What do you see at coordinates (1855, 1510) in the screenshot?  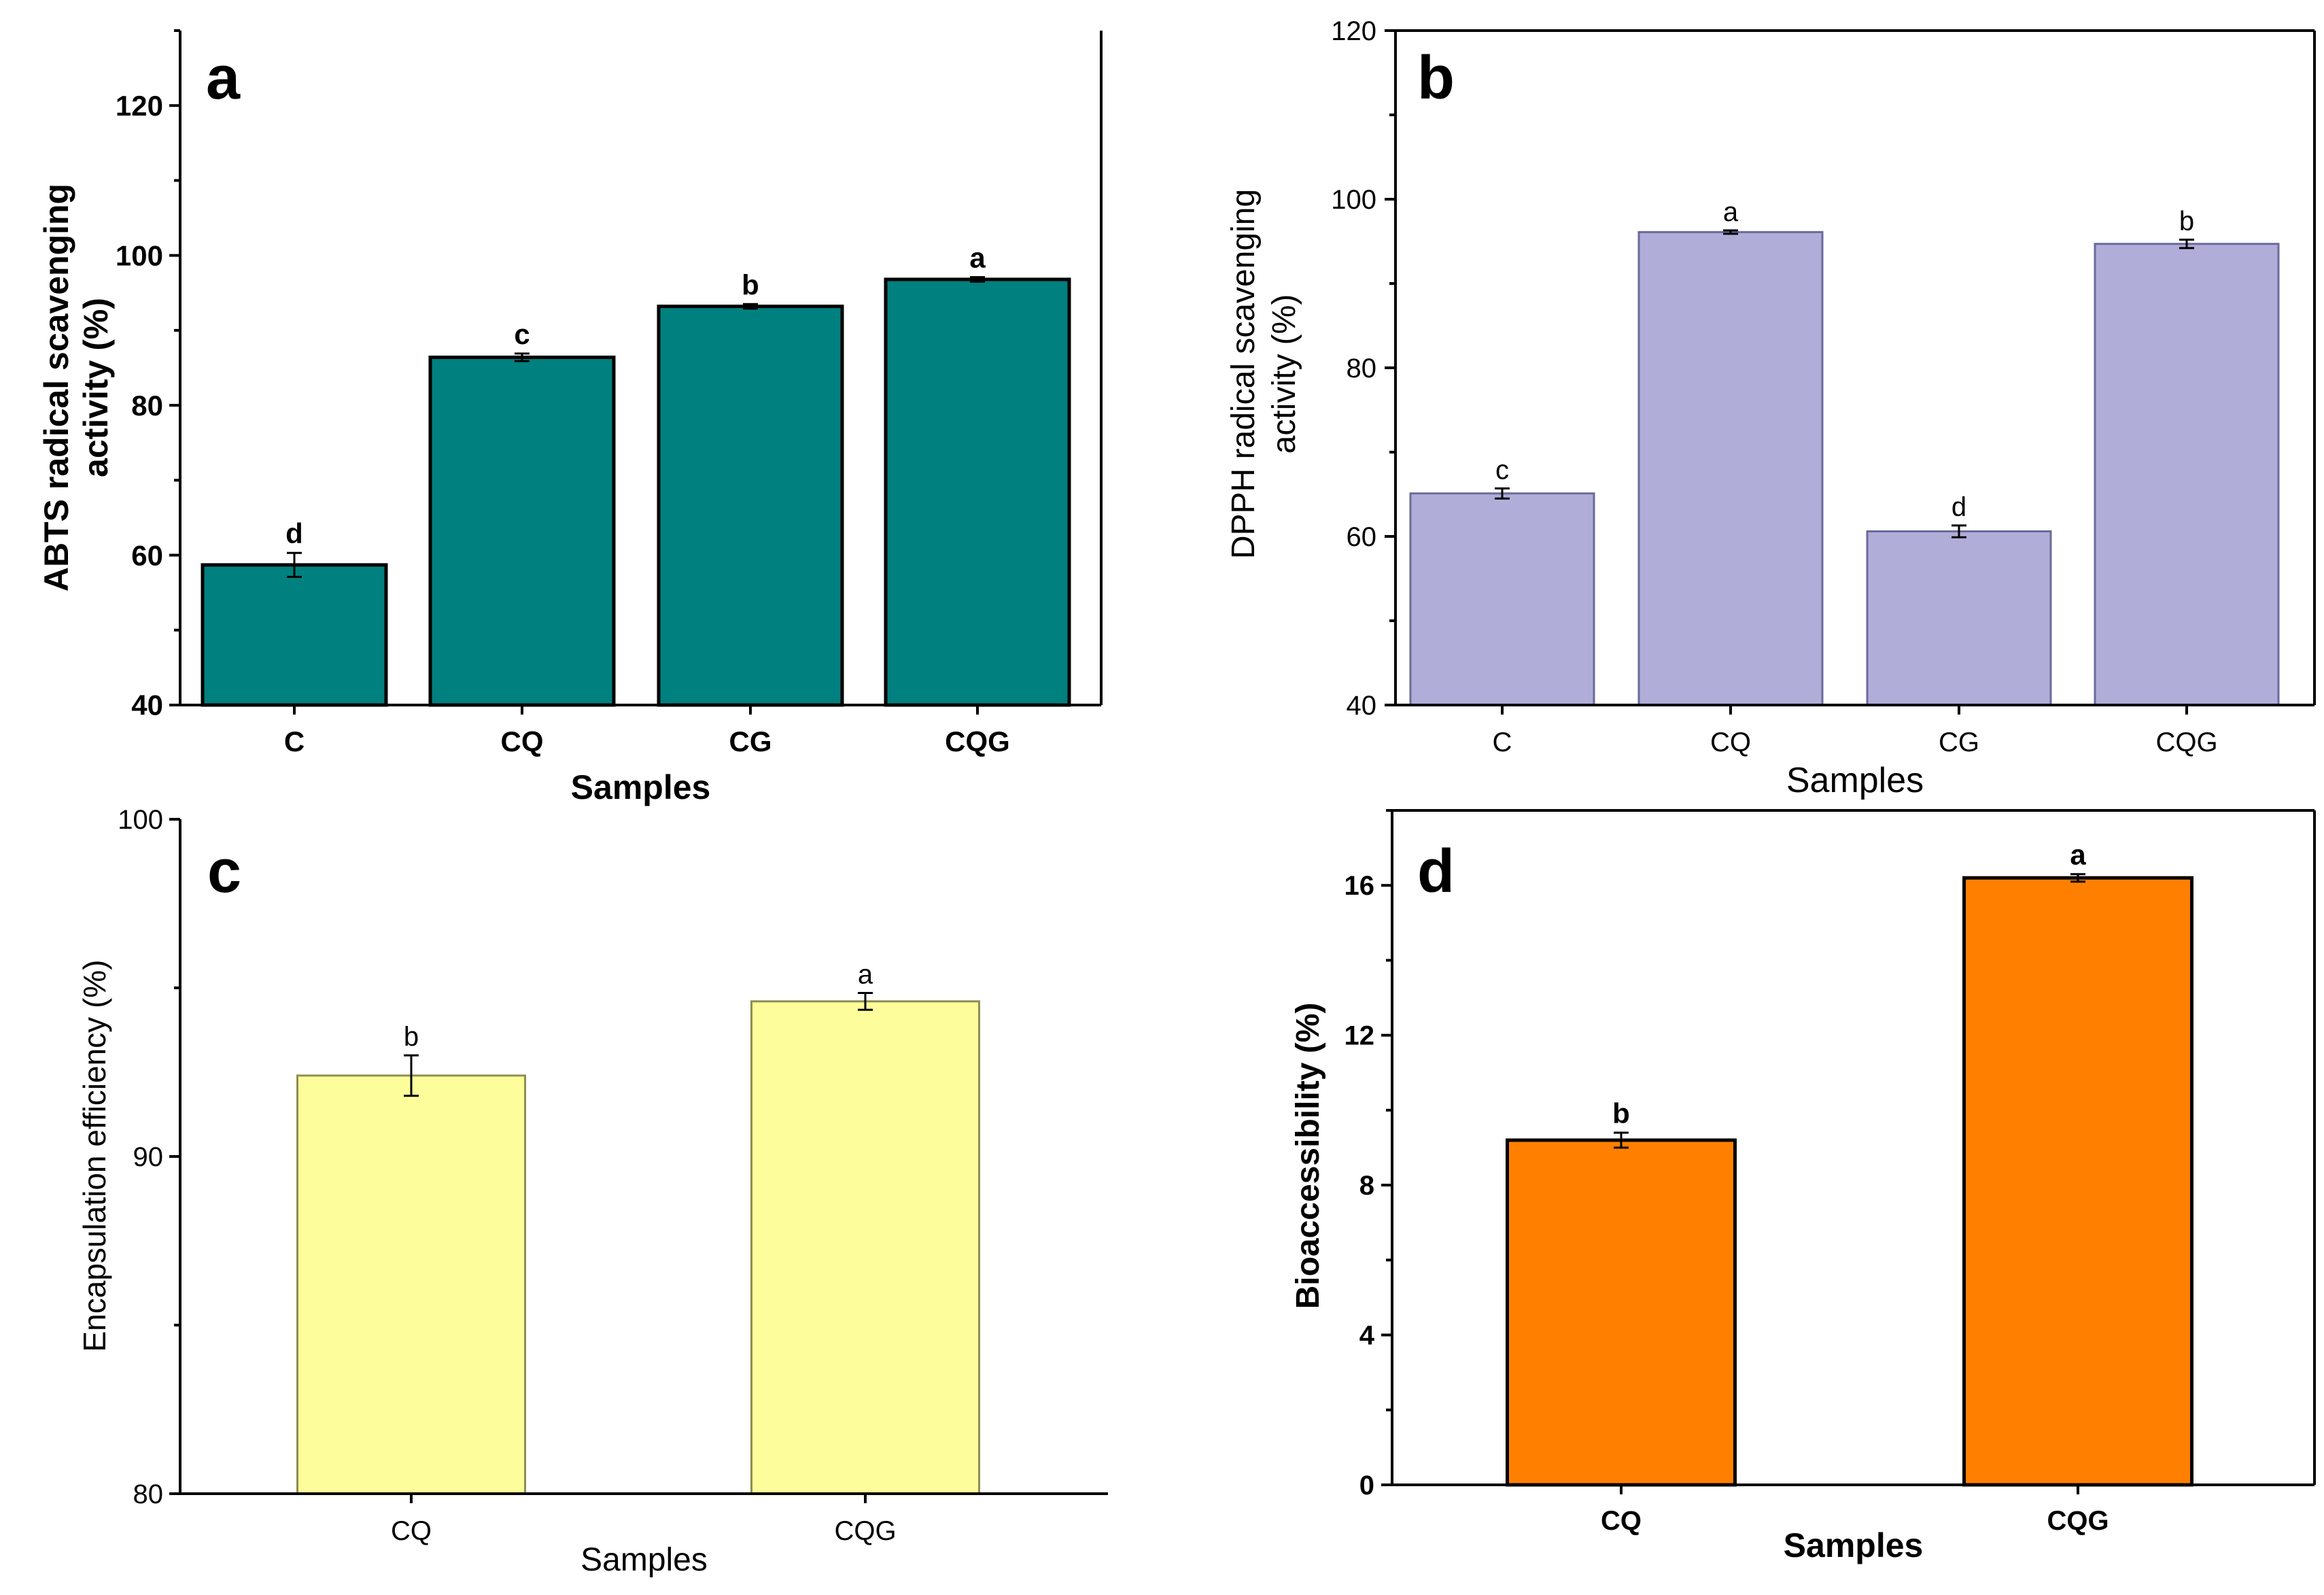 I see `panel-d-x-ticks: CQ CQG` at bounding box center [1855, 1510].